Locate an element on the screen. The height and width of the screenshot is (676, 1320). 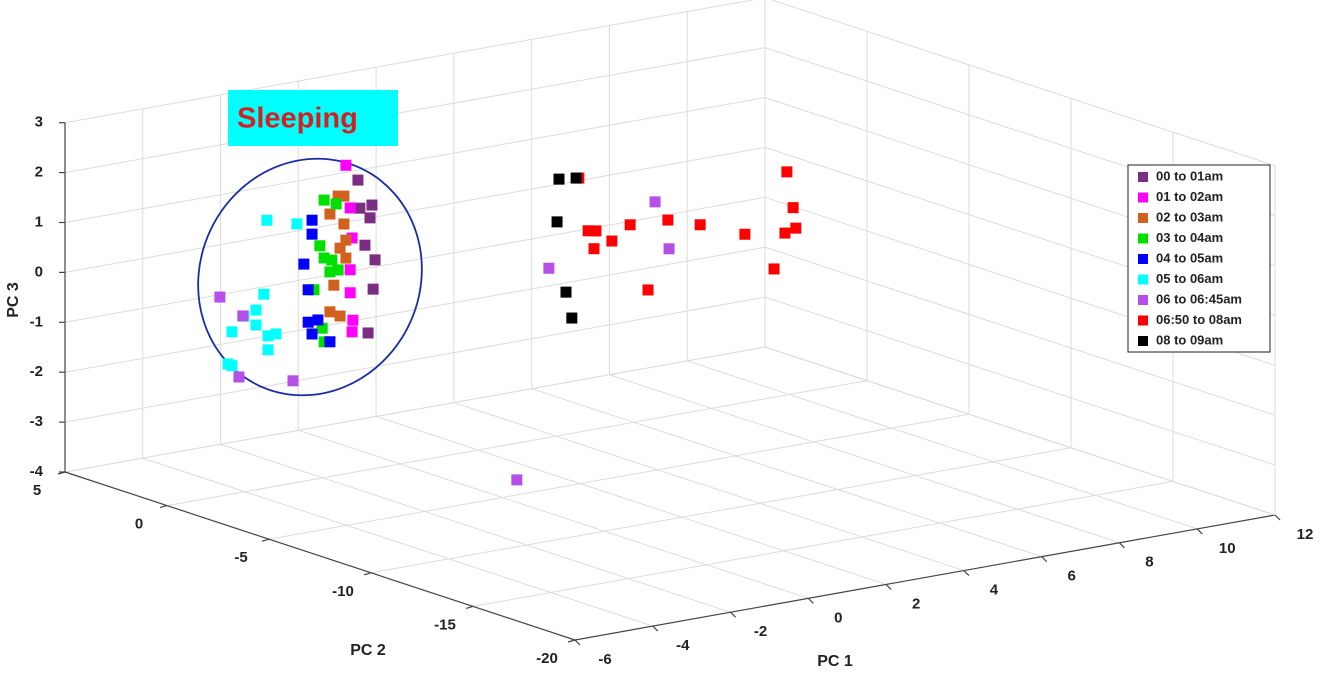
legend-label: 08 to 09am is located at coordinates (1189, 339).